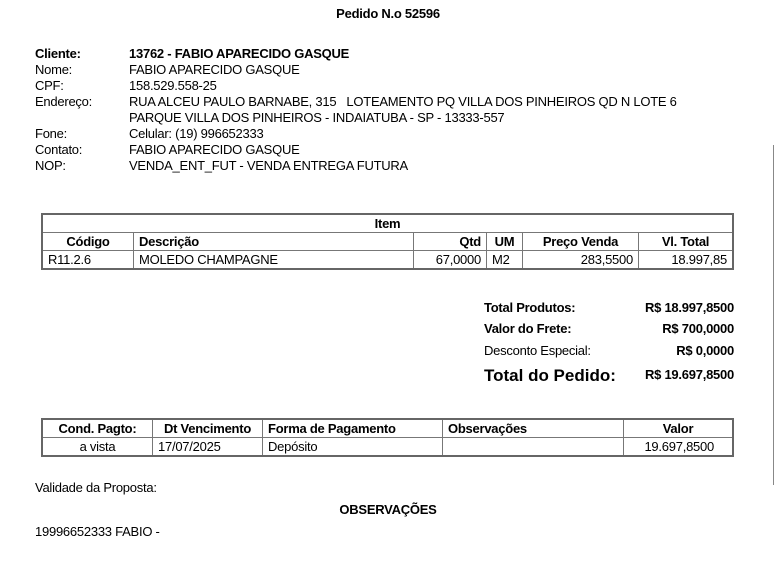 The image size is (776, 569). Describe the element at coordinates (689, 307) in the screenshot. I see `total-produtos-value: R$ 18.997,8500` at that location.